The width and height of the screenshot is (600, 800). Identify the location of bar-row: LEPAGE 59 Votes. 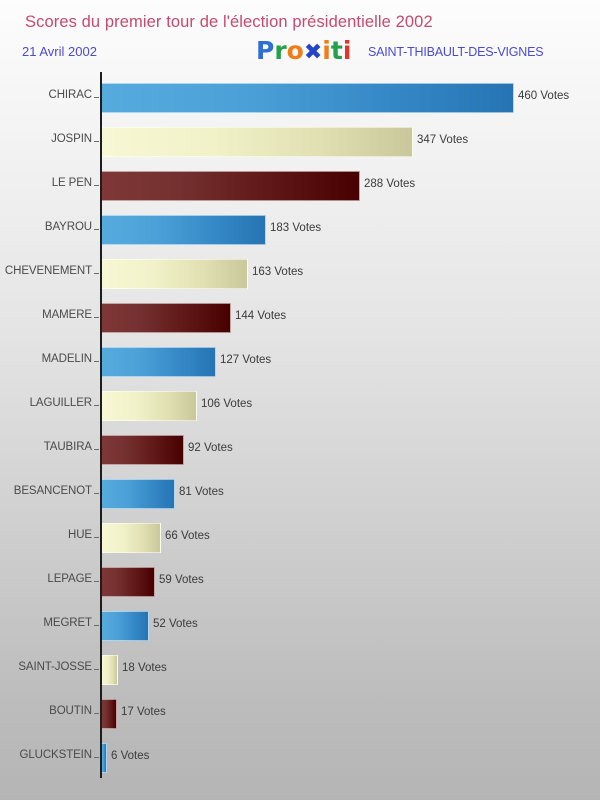
(300, 582).